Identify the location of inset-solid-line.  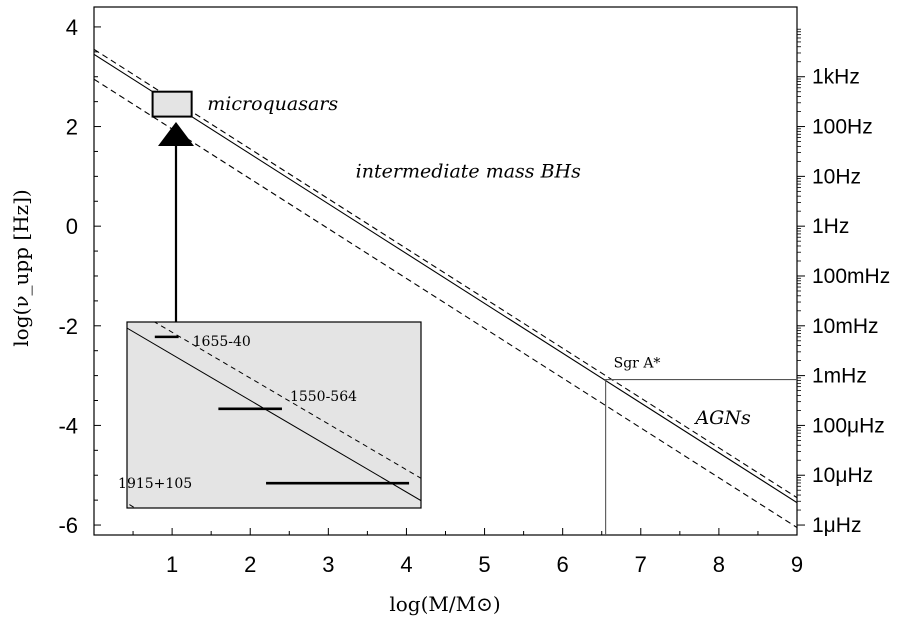
(274, 414).